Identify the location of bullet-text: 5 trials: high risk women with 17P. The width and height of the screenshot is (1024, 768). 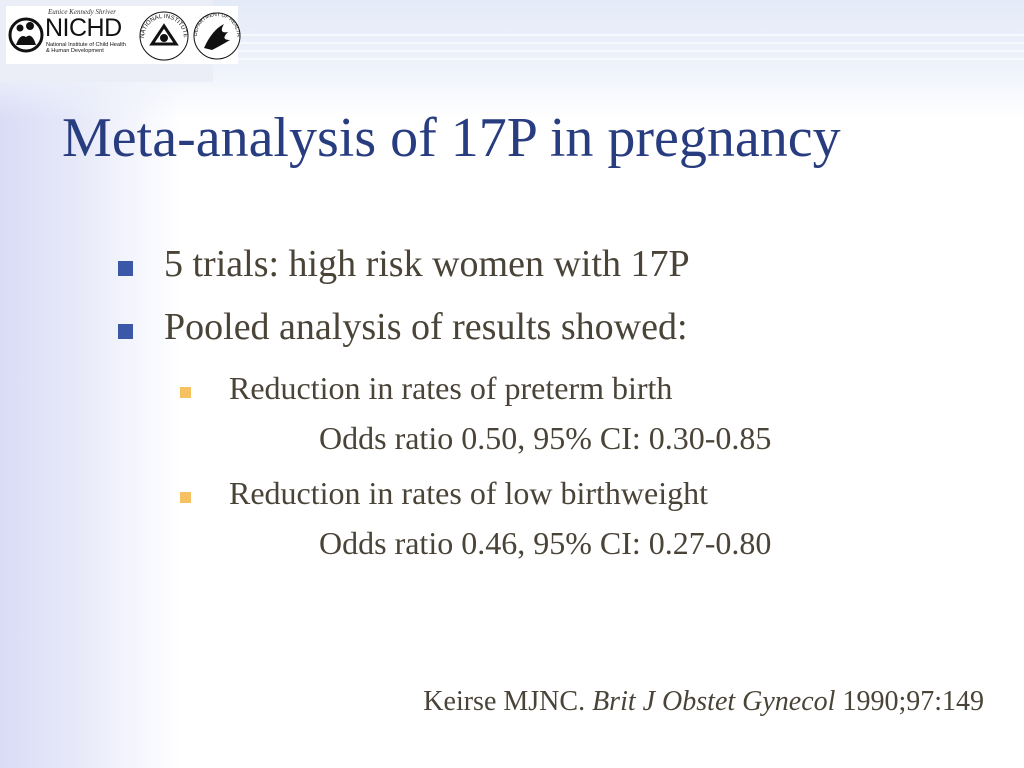
(427, 264).